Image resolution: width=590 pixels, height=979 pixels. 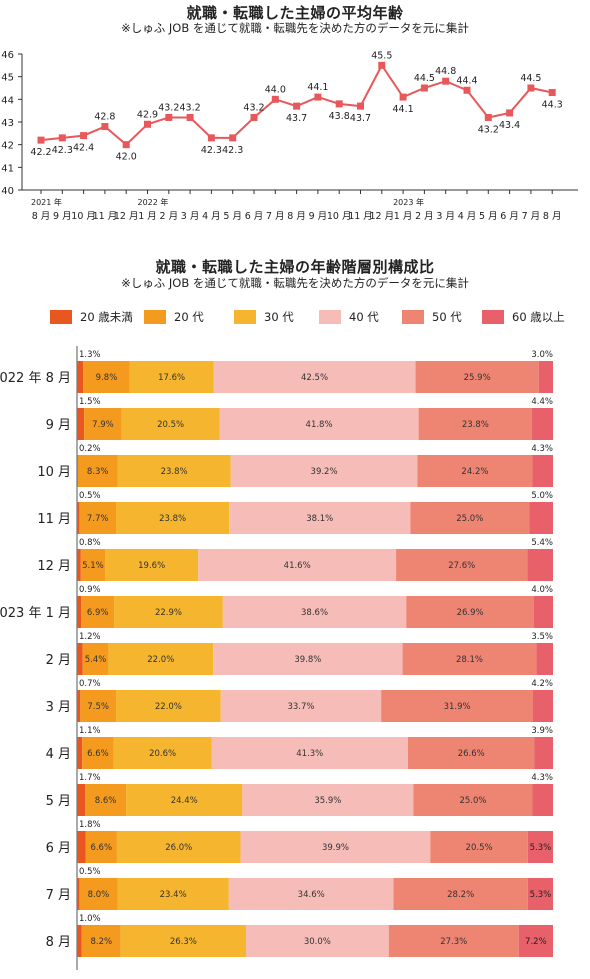 What do you see at coordinates (54, 519) in the screenshot?
I see `row-category-label: 11 月` at bounding box center [54, 519].